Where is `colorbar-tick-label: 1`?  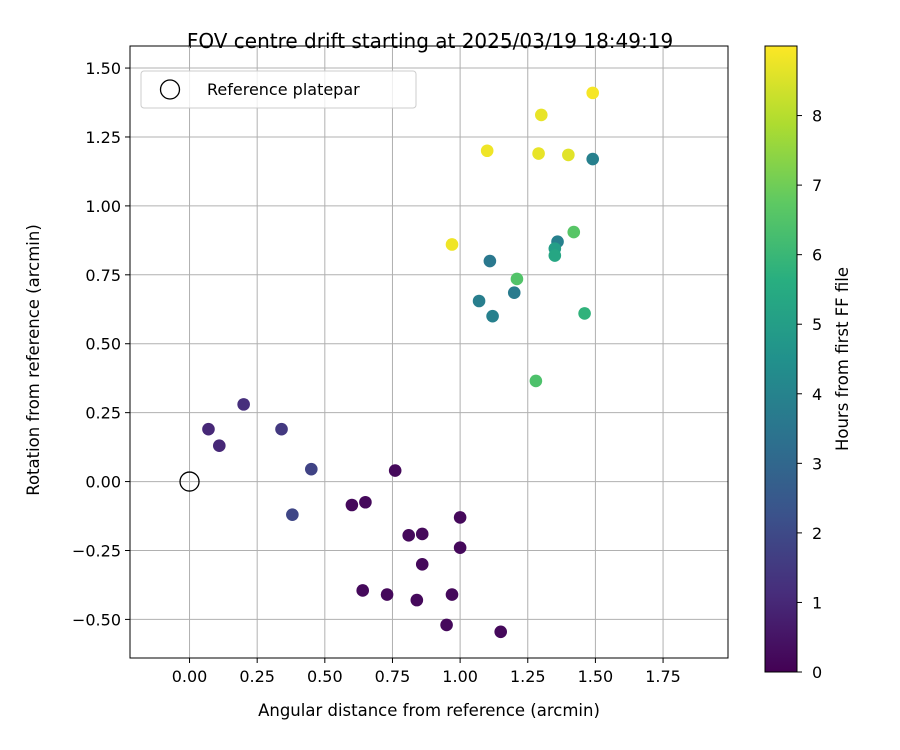 colorbar-tick-label: 1 is located at coordinates (817, 602).